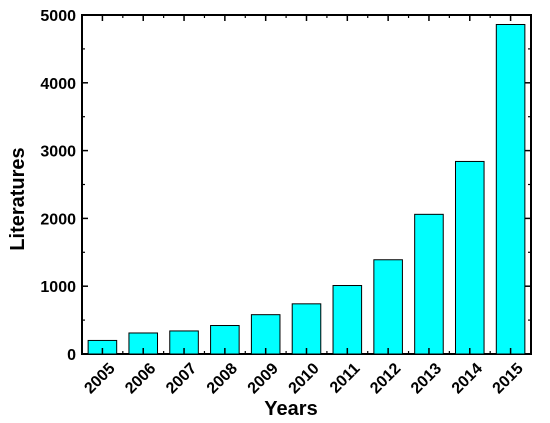  What do you see at coordinates (388, 307) in the screenshot?
I see `bar-2012` at bounding box center [388, 307].